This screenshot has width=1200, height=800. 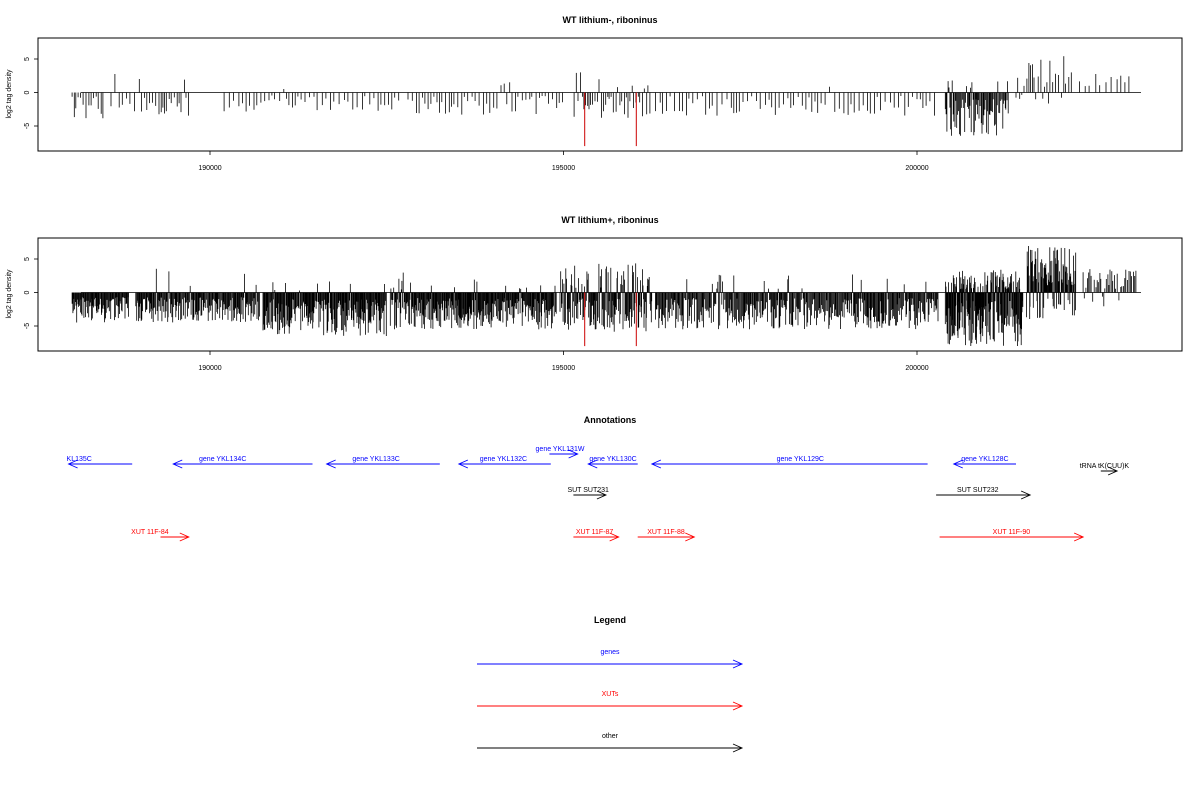 I want to click on feature-label: gene YKL132C, so click(x=503, y=459).